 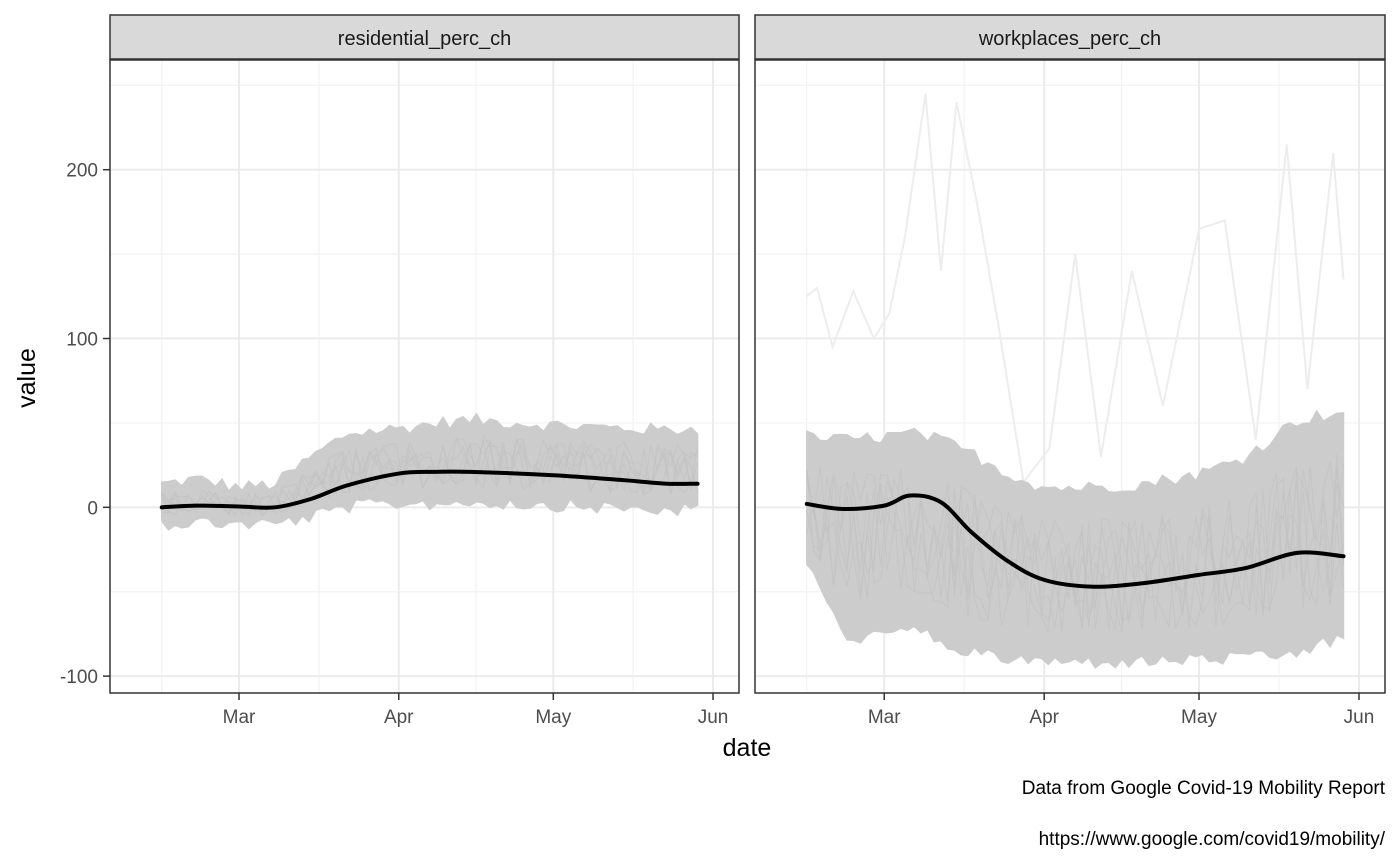 I want to click on series-band, so click(x=1075, y=539).